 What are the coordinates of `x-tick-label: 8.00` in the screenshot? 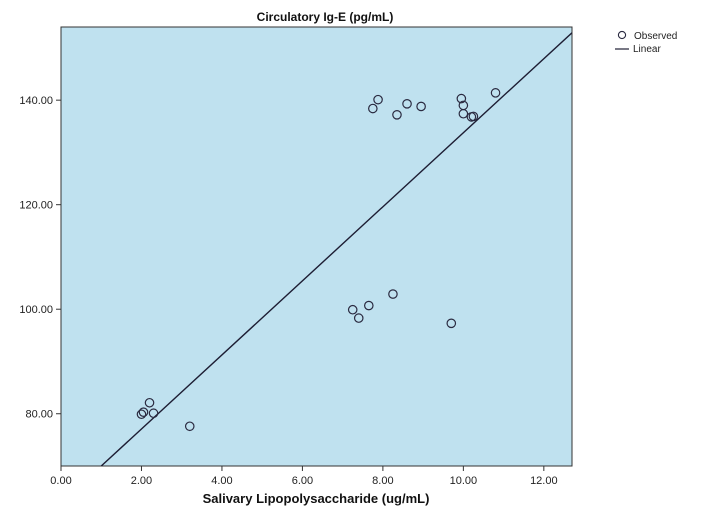 It's located at (382, 481).